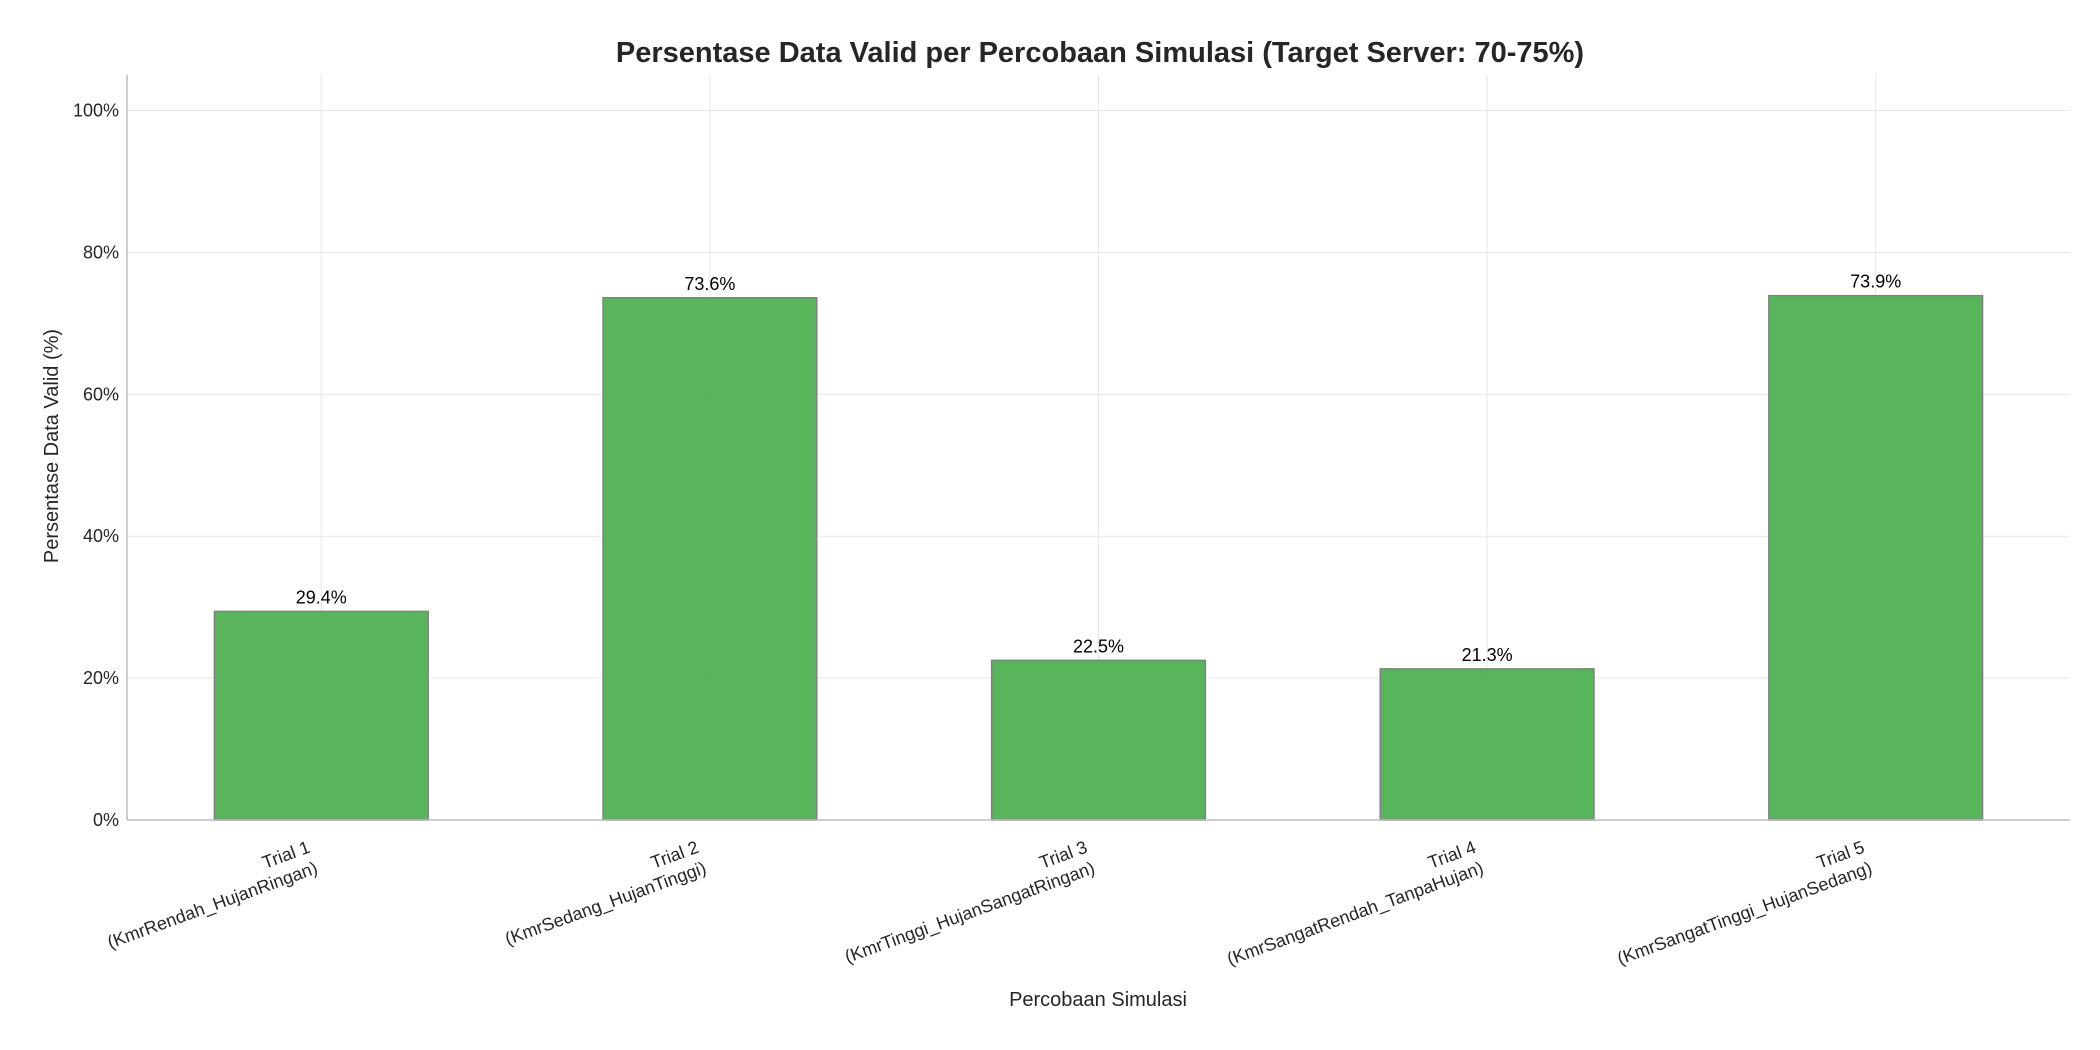 This screenshot has width=2100, height=1050. Describe the element at coordinates (101, 536) in the screenshot. I see `y-tick-label: 40%` at that location.